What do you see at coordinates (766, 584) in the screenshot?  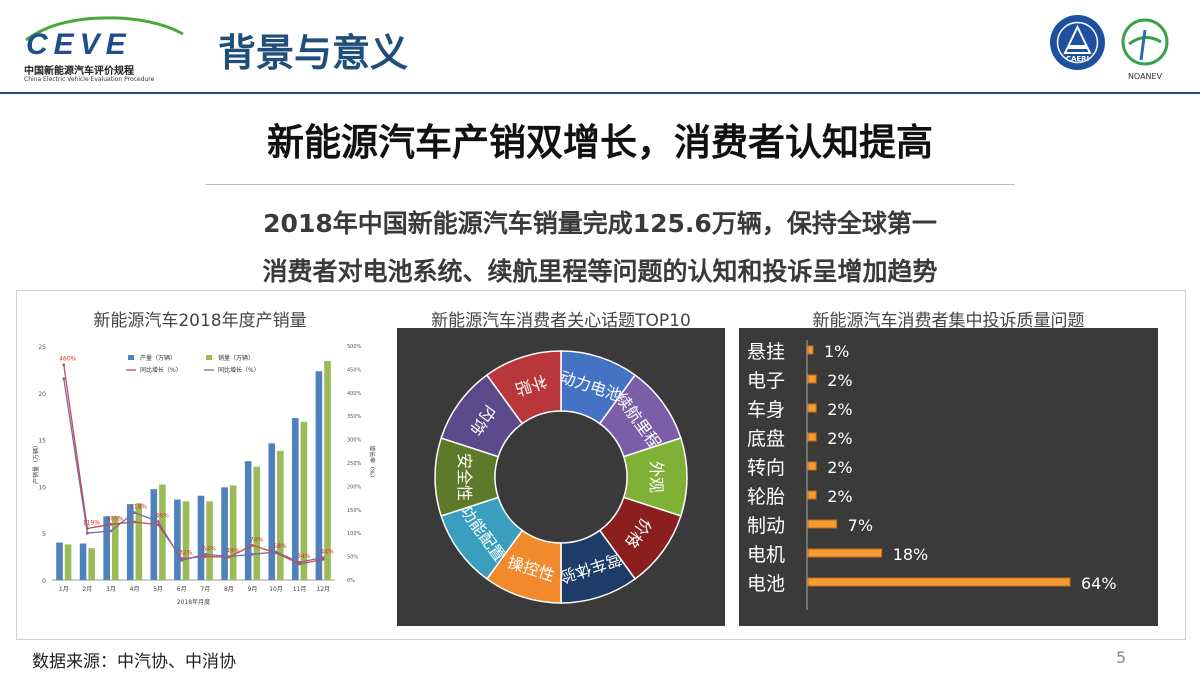 I see `category-label: 电池` at bounding box center [766, 584].